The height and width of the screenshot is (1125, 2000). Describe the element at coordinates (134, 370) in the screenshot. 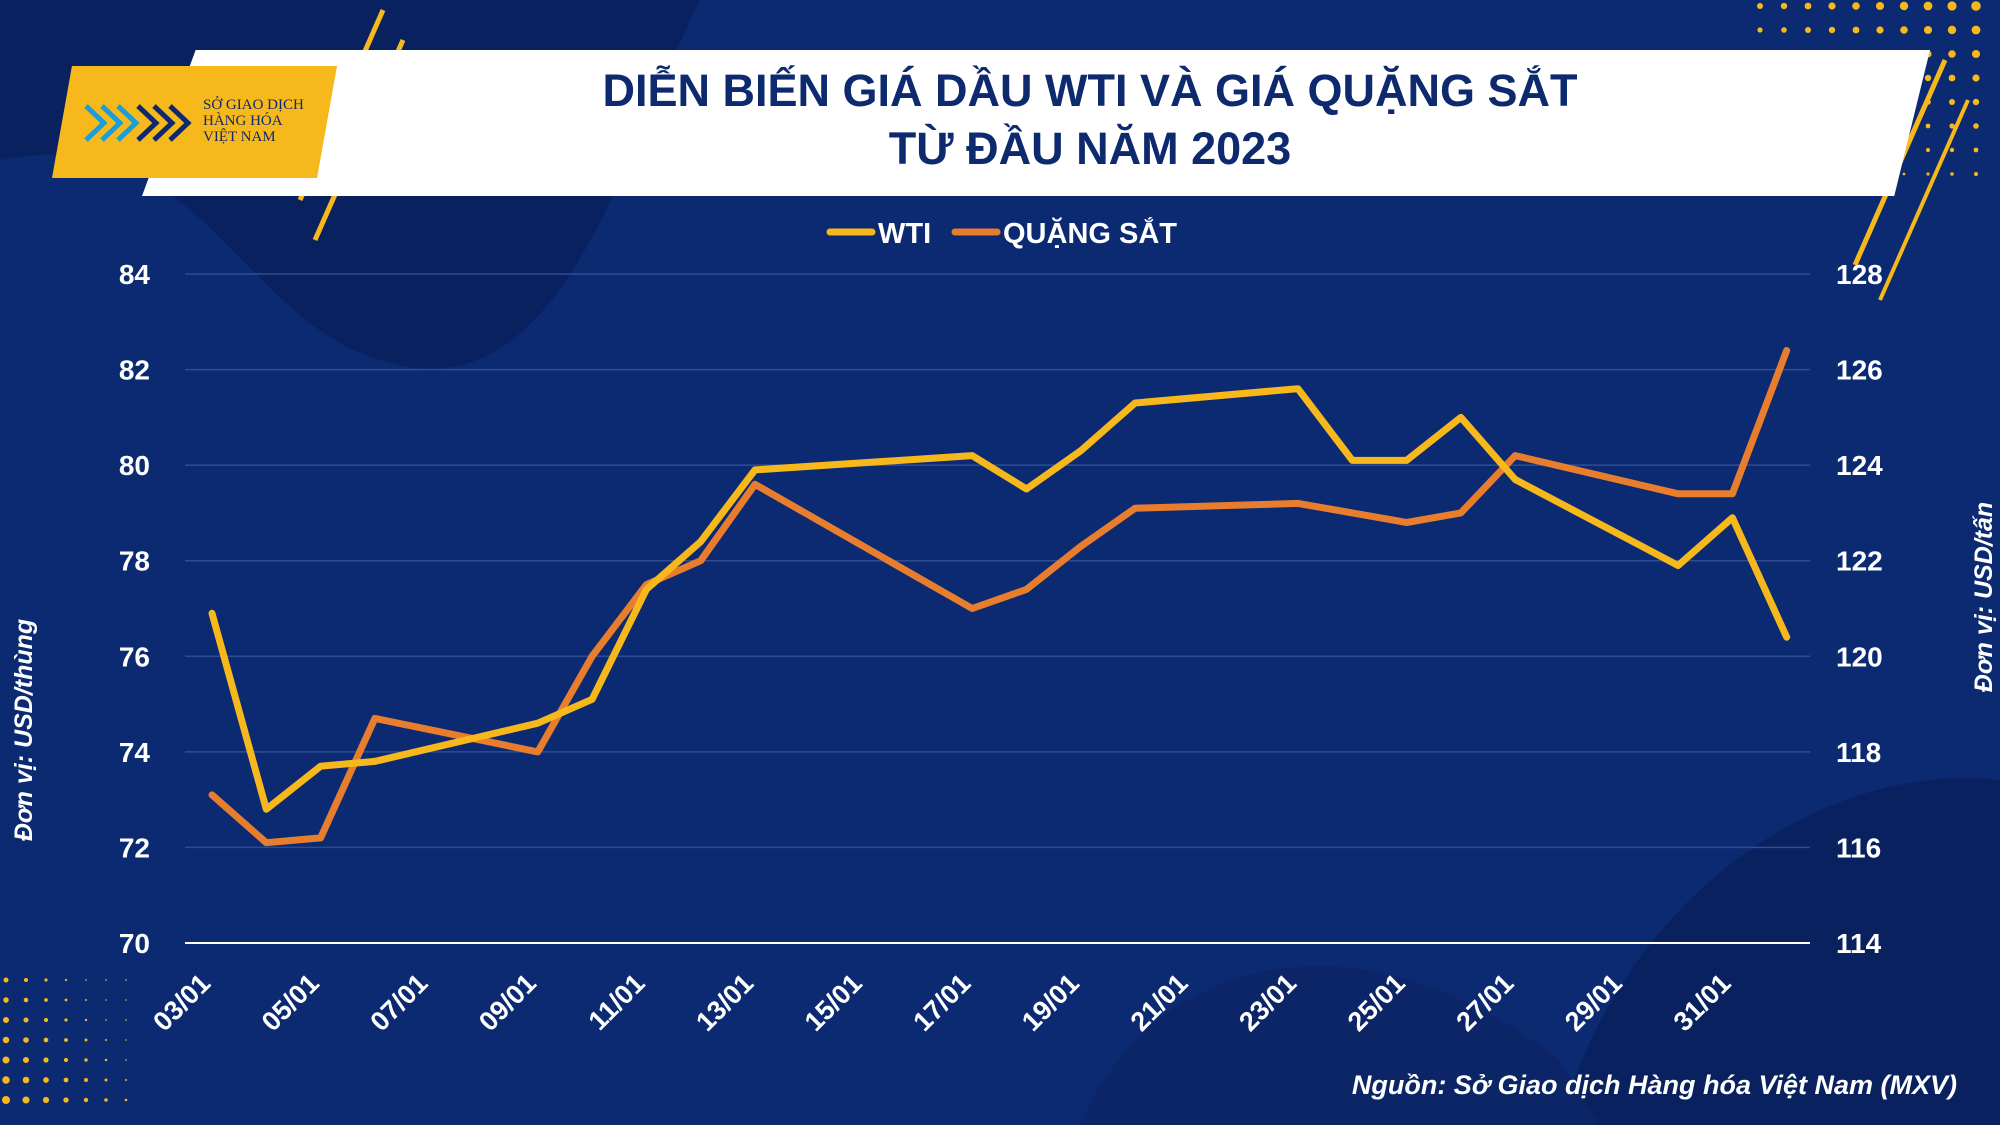

I see `y-left-tick-label: 82` at that location.